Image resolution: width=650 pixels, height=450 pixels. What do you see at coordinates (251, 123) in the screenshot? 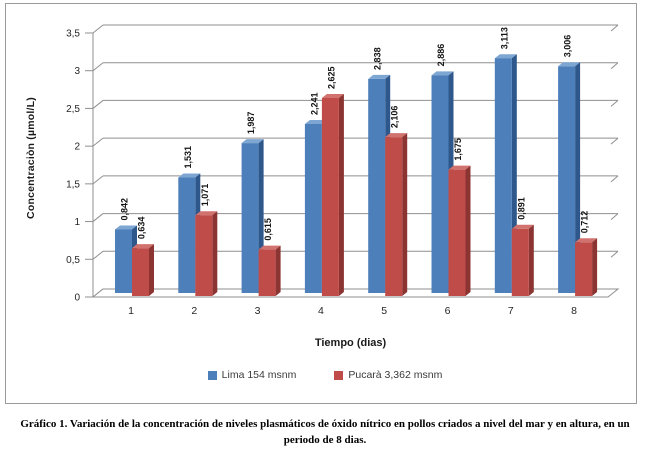
I see `bar-value-label: 1,987` at bounding box center [251, 123].